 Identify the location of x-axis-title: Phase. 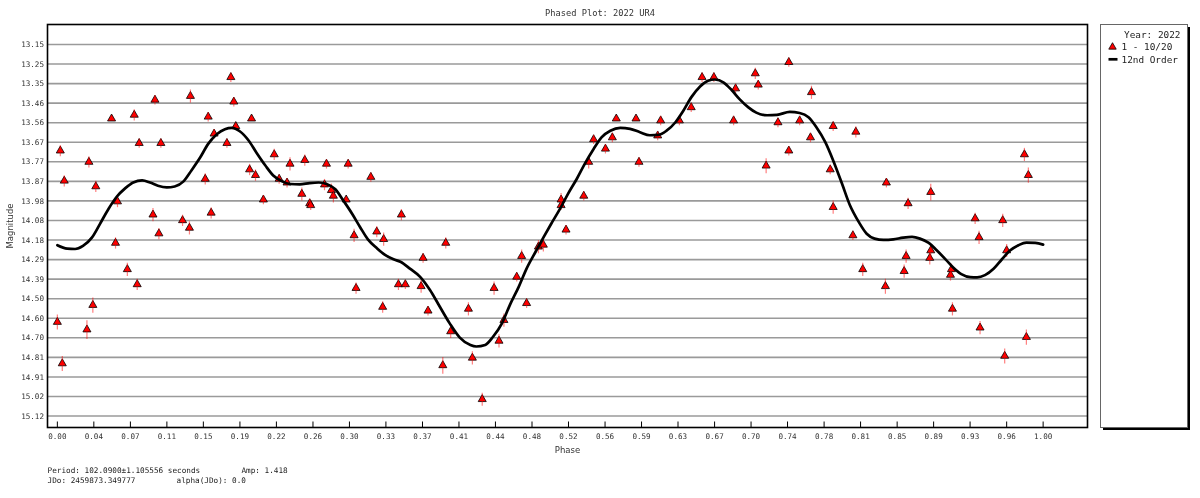
(567, 450).